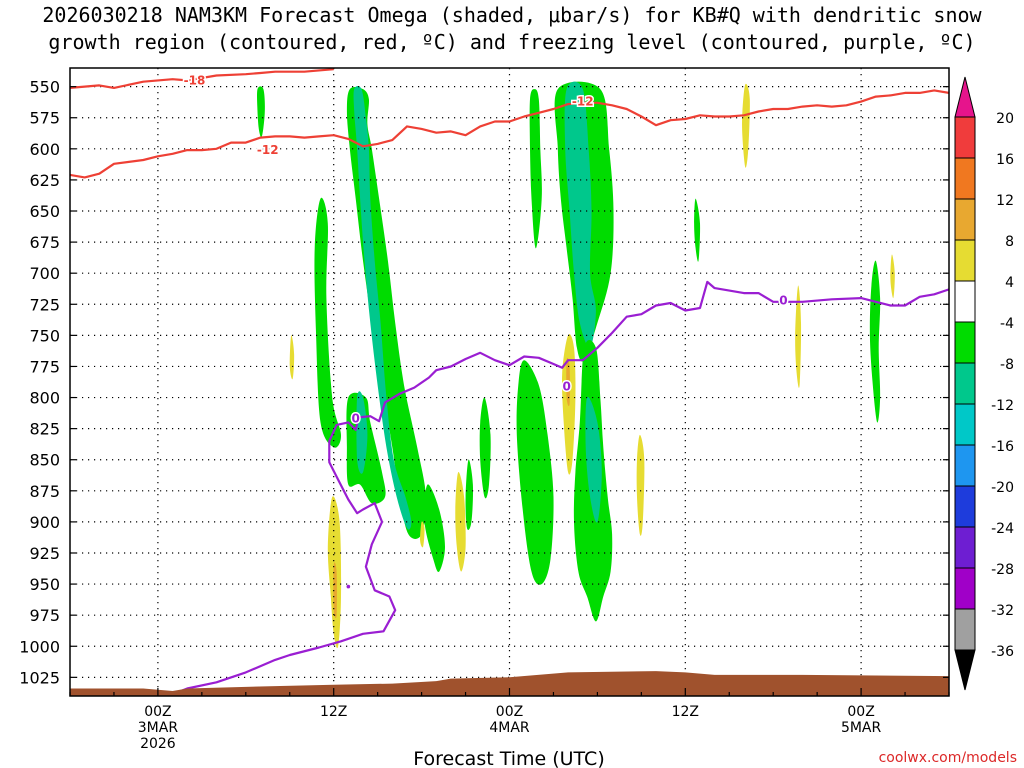 This screenshot has height=768, width=1024. What do you see at coordinates (44, 118) in the screenshot?
I see `y-tick-label: 575` at bounding box center [44, 118].